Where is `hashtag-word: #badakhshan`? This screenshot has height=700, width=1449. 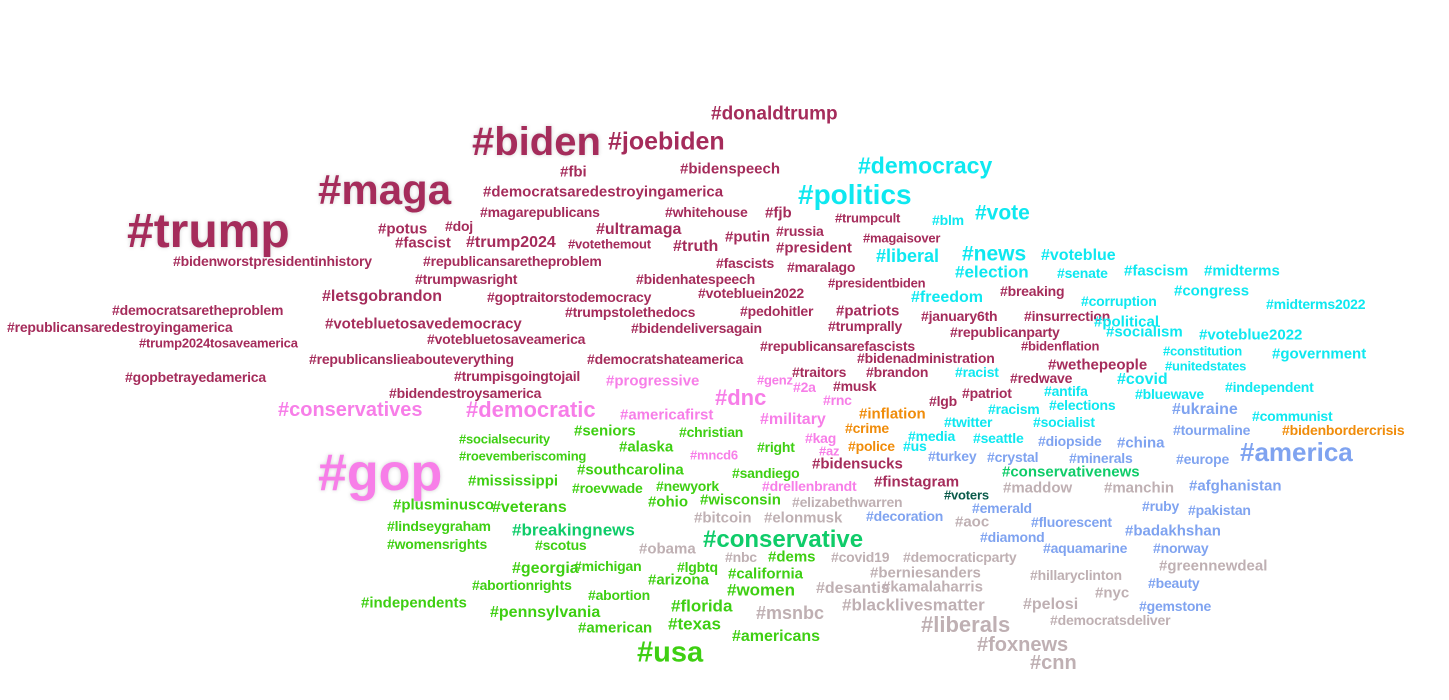
hashtag-word: #badakhshan is located at coordinates (1173, 531).